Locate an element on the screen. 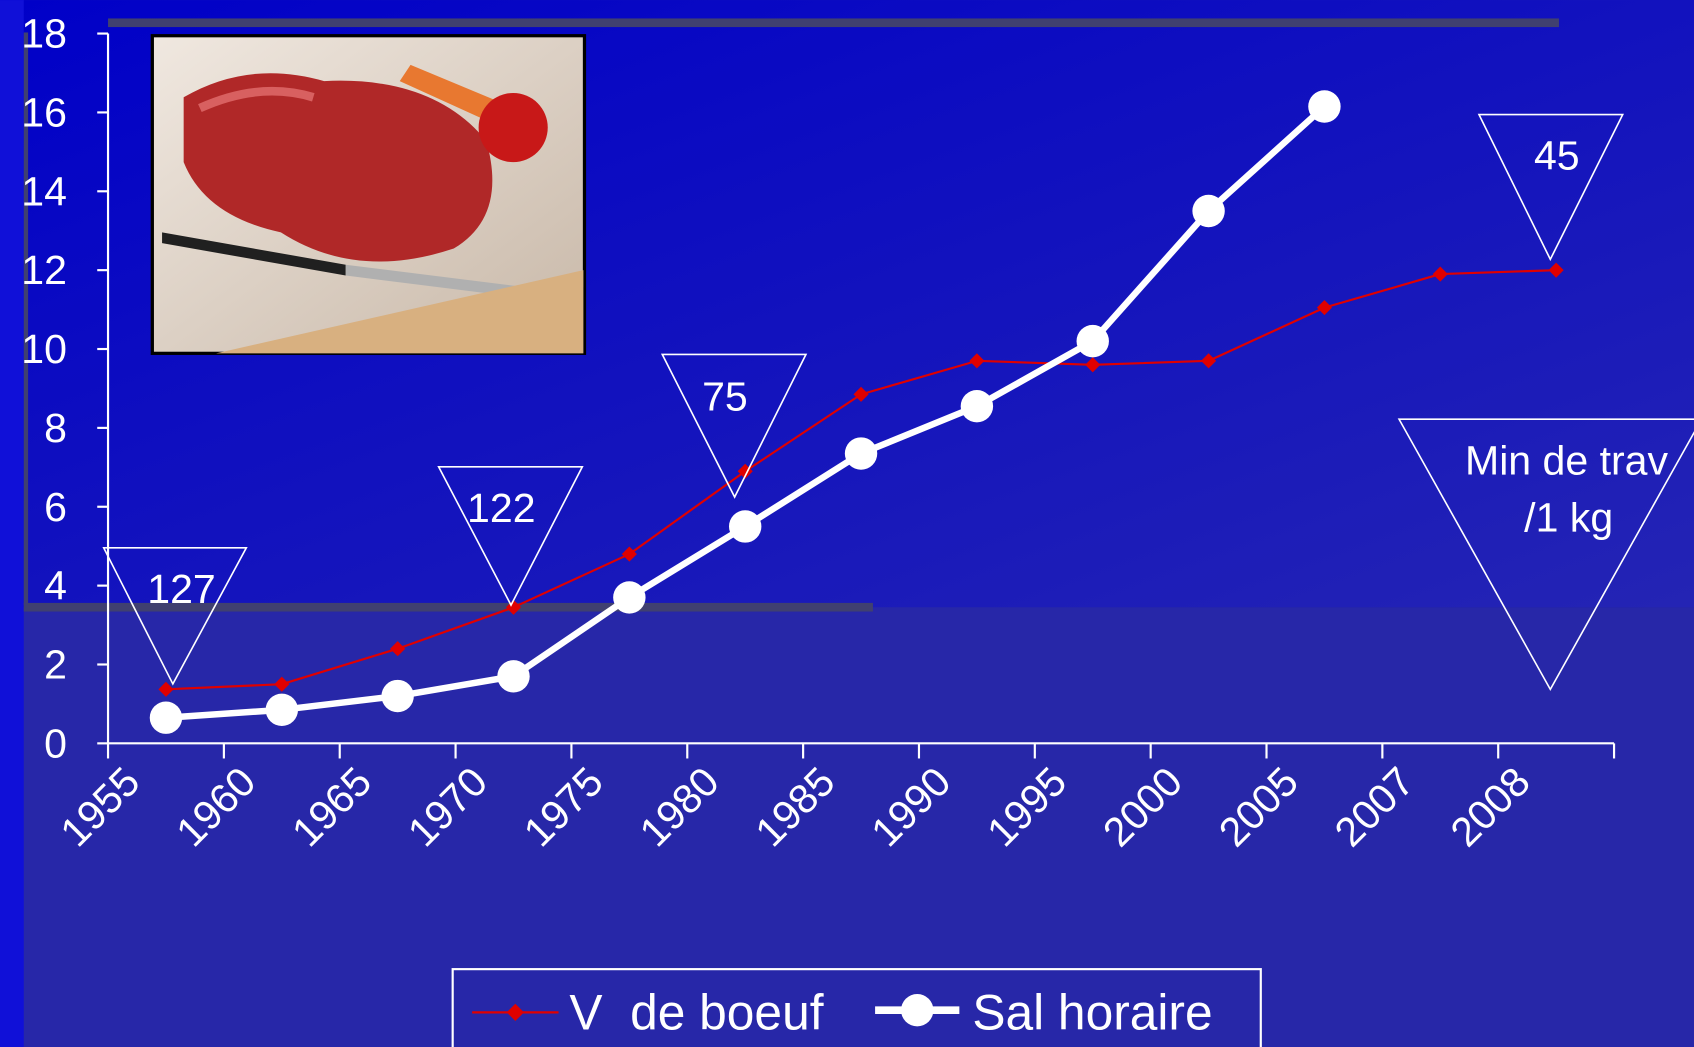 This screenshot has height=1047, width=1694. annotation: Min de trav is located at coordinates (1567, 460).